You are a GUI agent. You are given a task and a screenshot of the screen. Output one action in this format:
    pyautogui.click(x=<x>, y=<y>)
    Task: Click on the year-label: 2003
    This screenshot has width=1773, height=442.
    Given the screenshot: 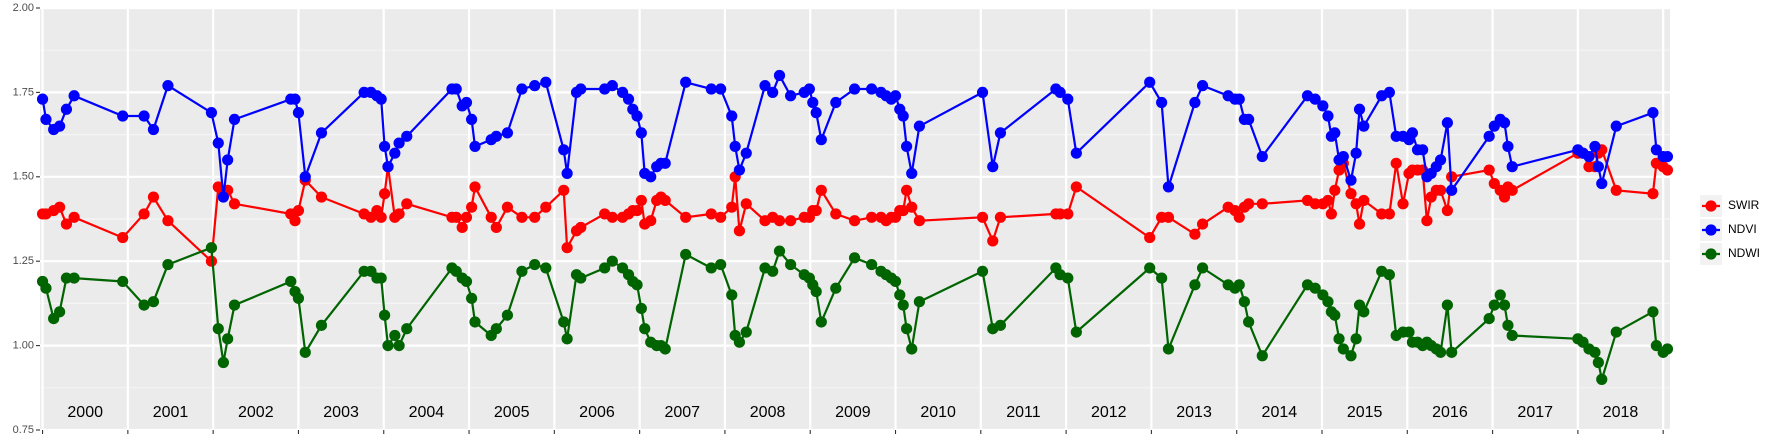 What is the action you would take?
    pyautogui.click(x=341, y=412)
    